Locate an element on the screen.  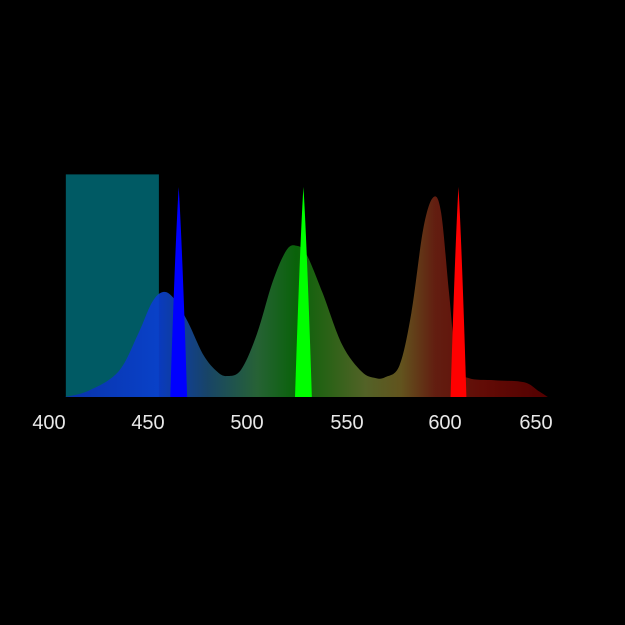
spike-red is located at coordinates (458, 292).